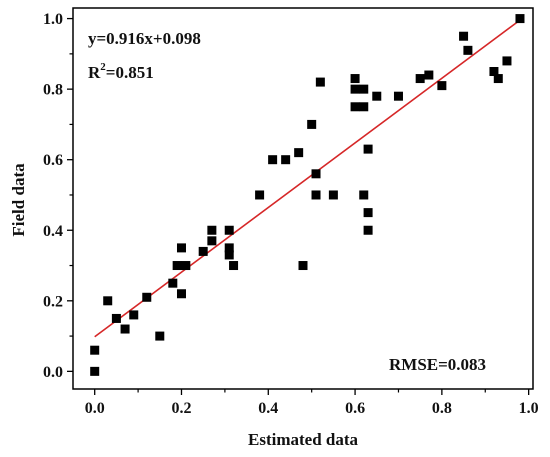 The image size is (550, 457). Describe the element at coordinates (95, 408) in the screenshot. I see `x-tick-label: 0.0` at that location.